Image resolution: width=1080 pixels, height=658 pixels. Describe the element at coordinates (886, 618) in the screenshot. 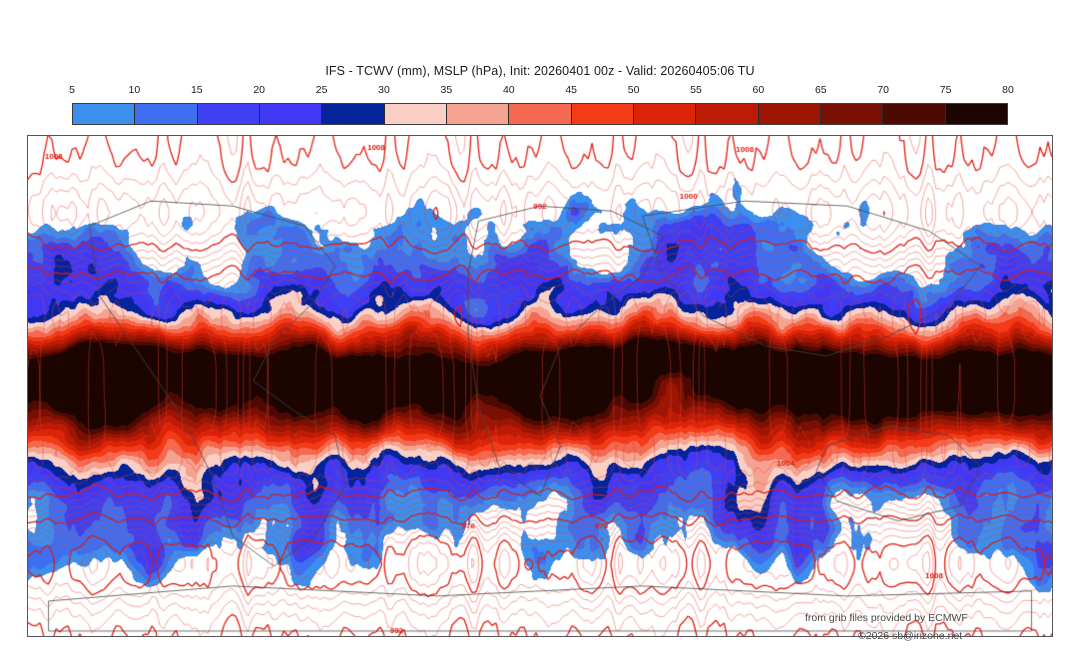

I see `data-source-credit: from grib files provided by ECMWF` at that location.